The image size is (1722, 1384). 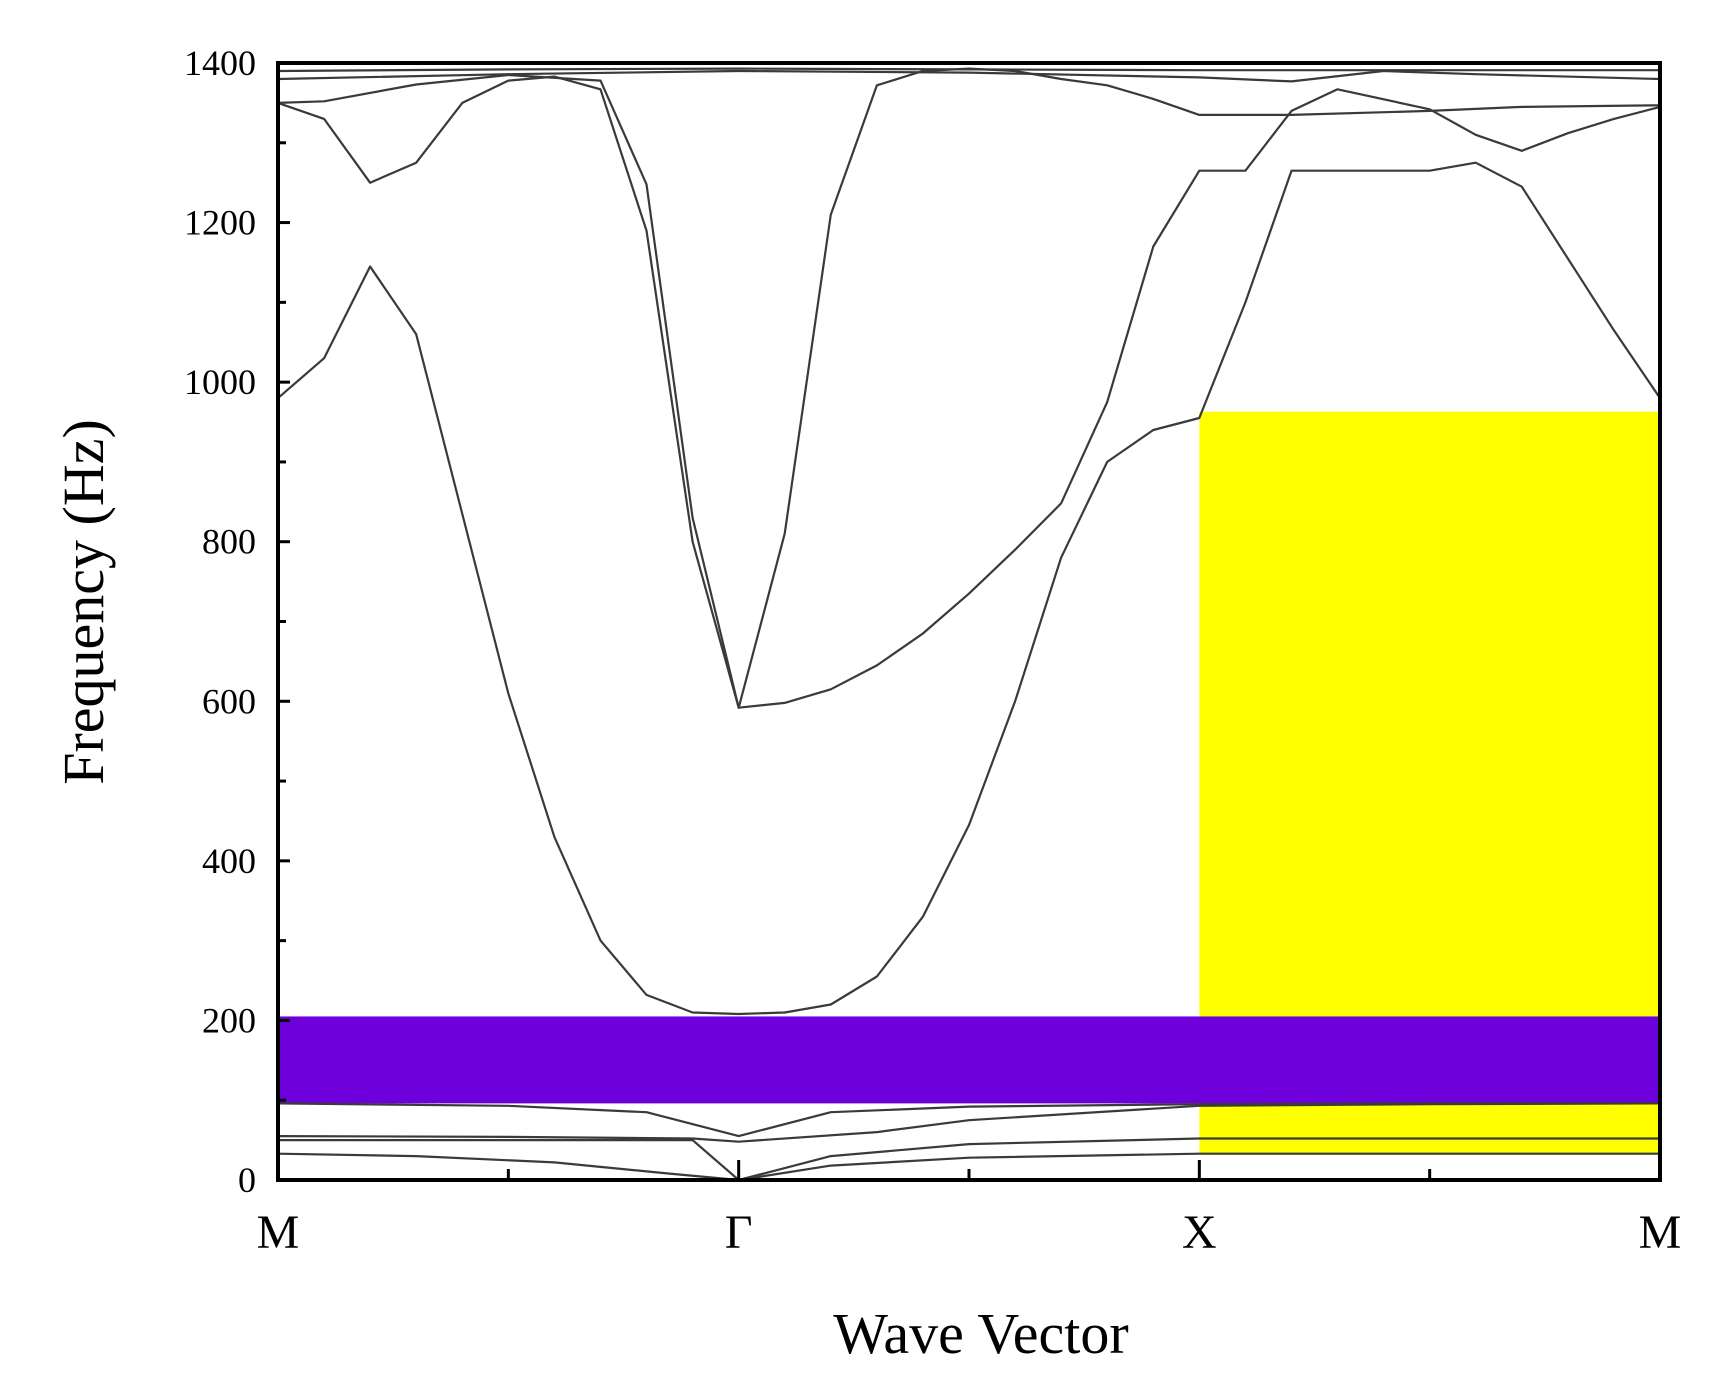 I want to click on y-tick-label: 400, so click(x=229, y=861).